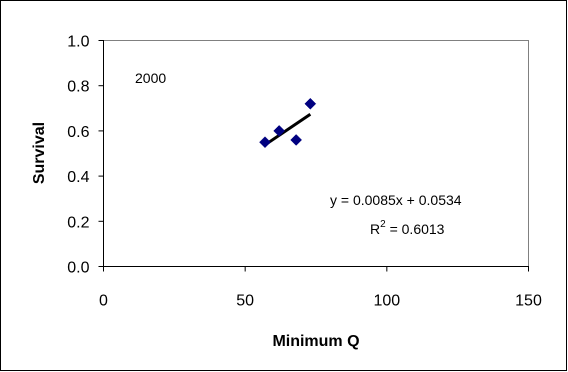  What do you see at coordinates (386, 301) in the screenshot?
I see `x-tick-label: 100` at bounding box center [386, 301].